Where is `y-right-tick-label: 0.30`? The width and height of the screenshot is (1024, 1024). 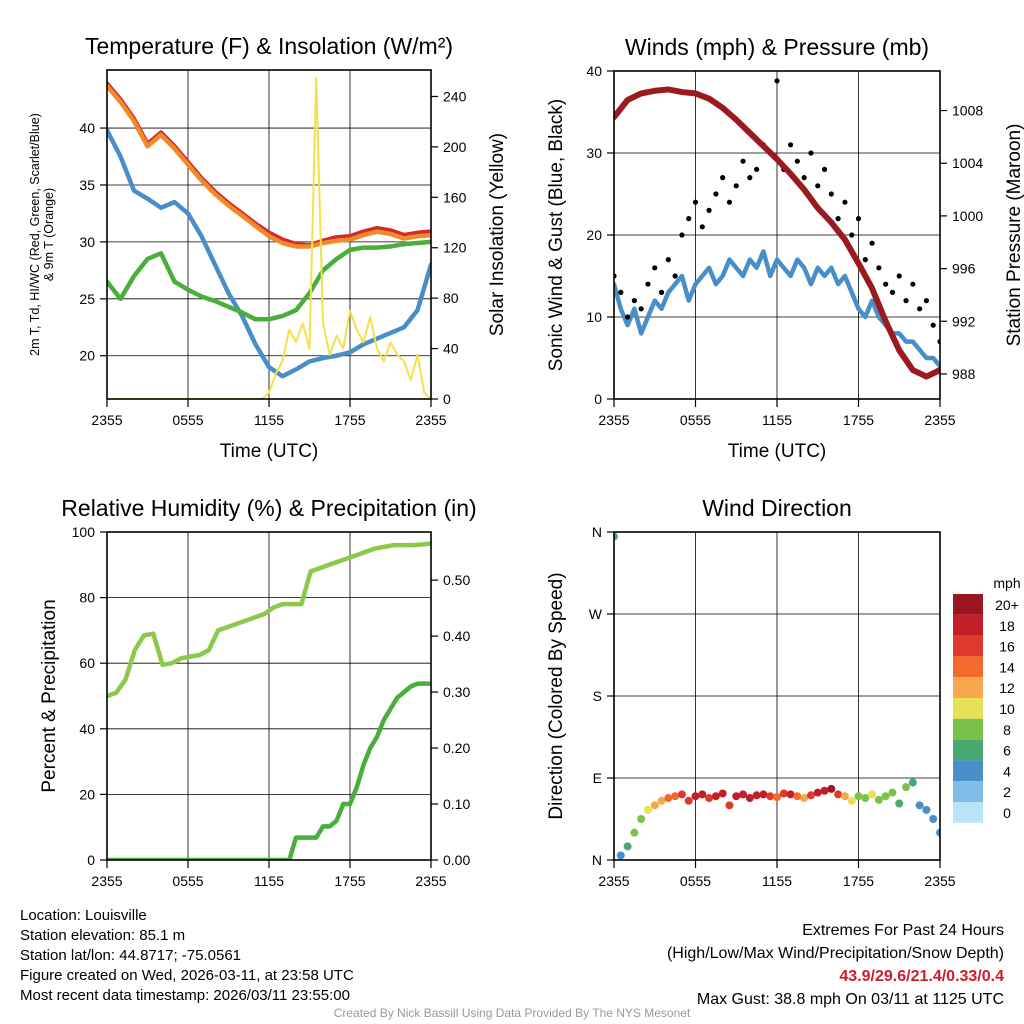
y-right-tick-label: 0.30 is located at coordinates (456, 692).